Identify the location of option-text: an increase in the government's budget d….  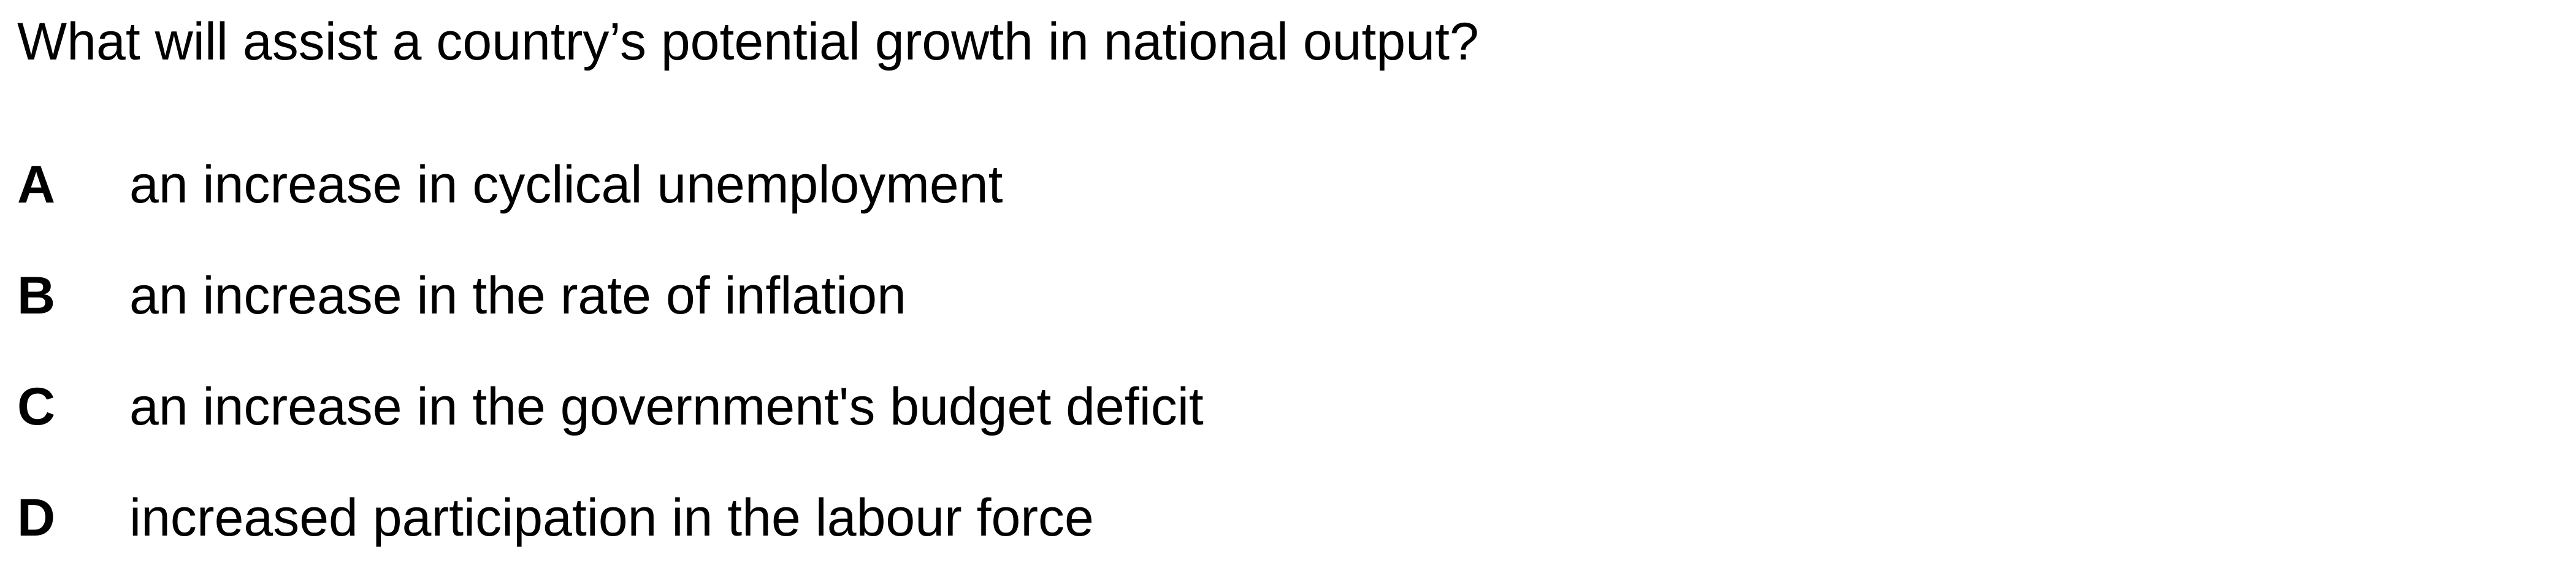
(666, 406).